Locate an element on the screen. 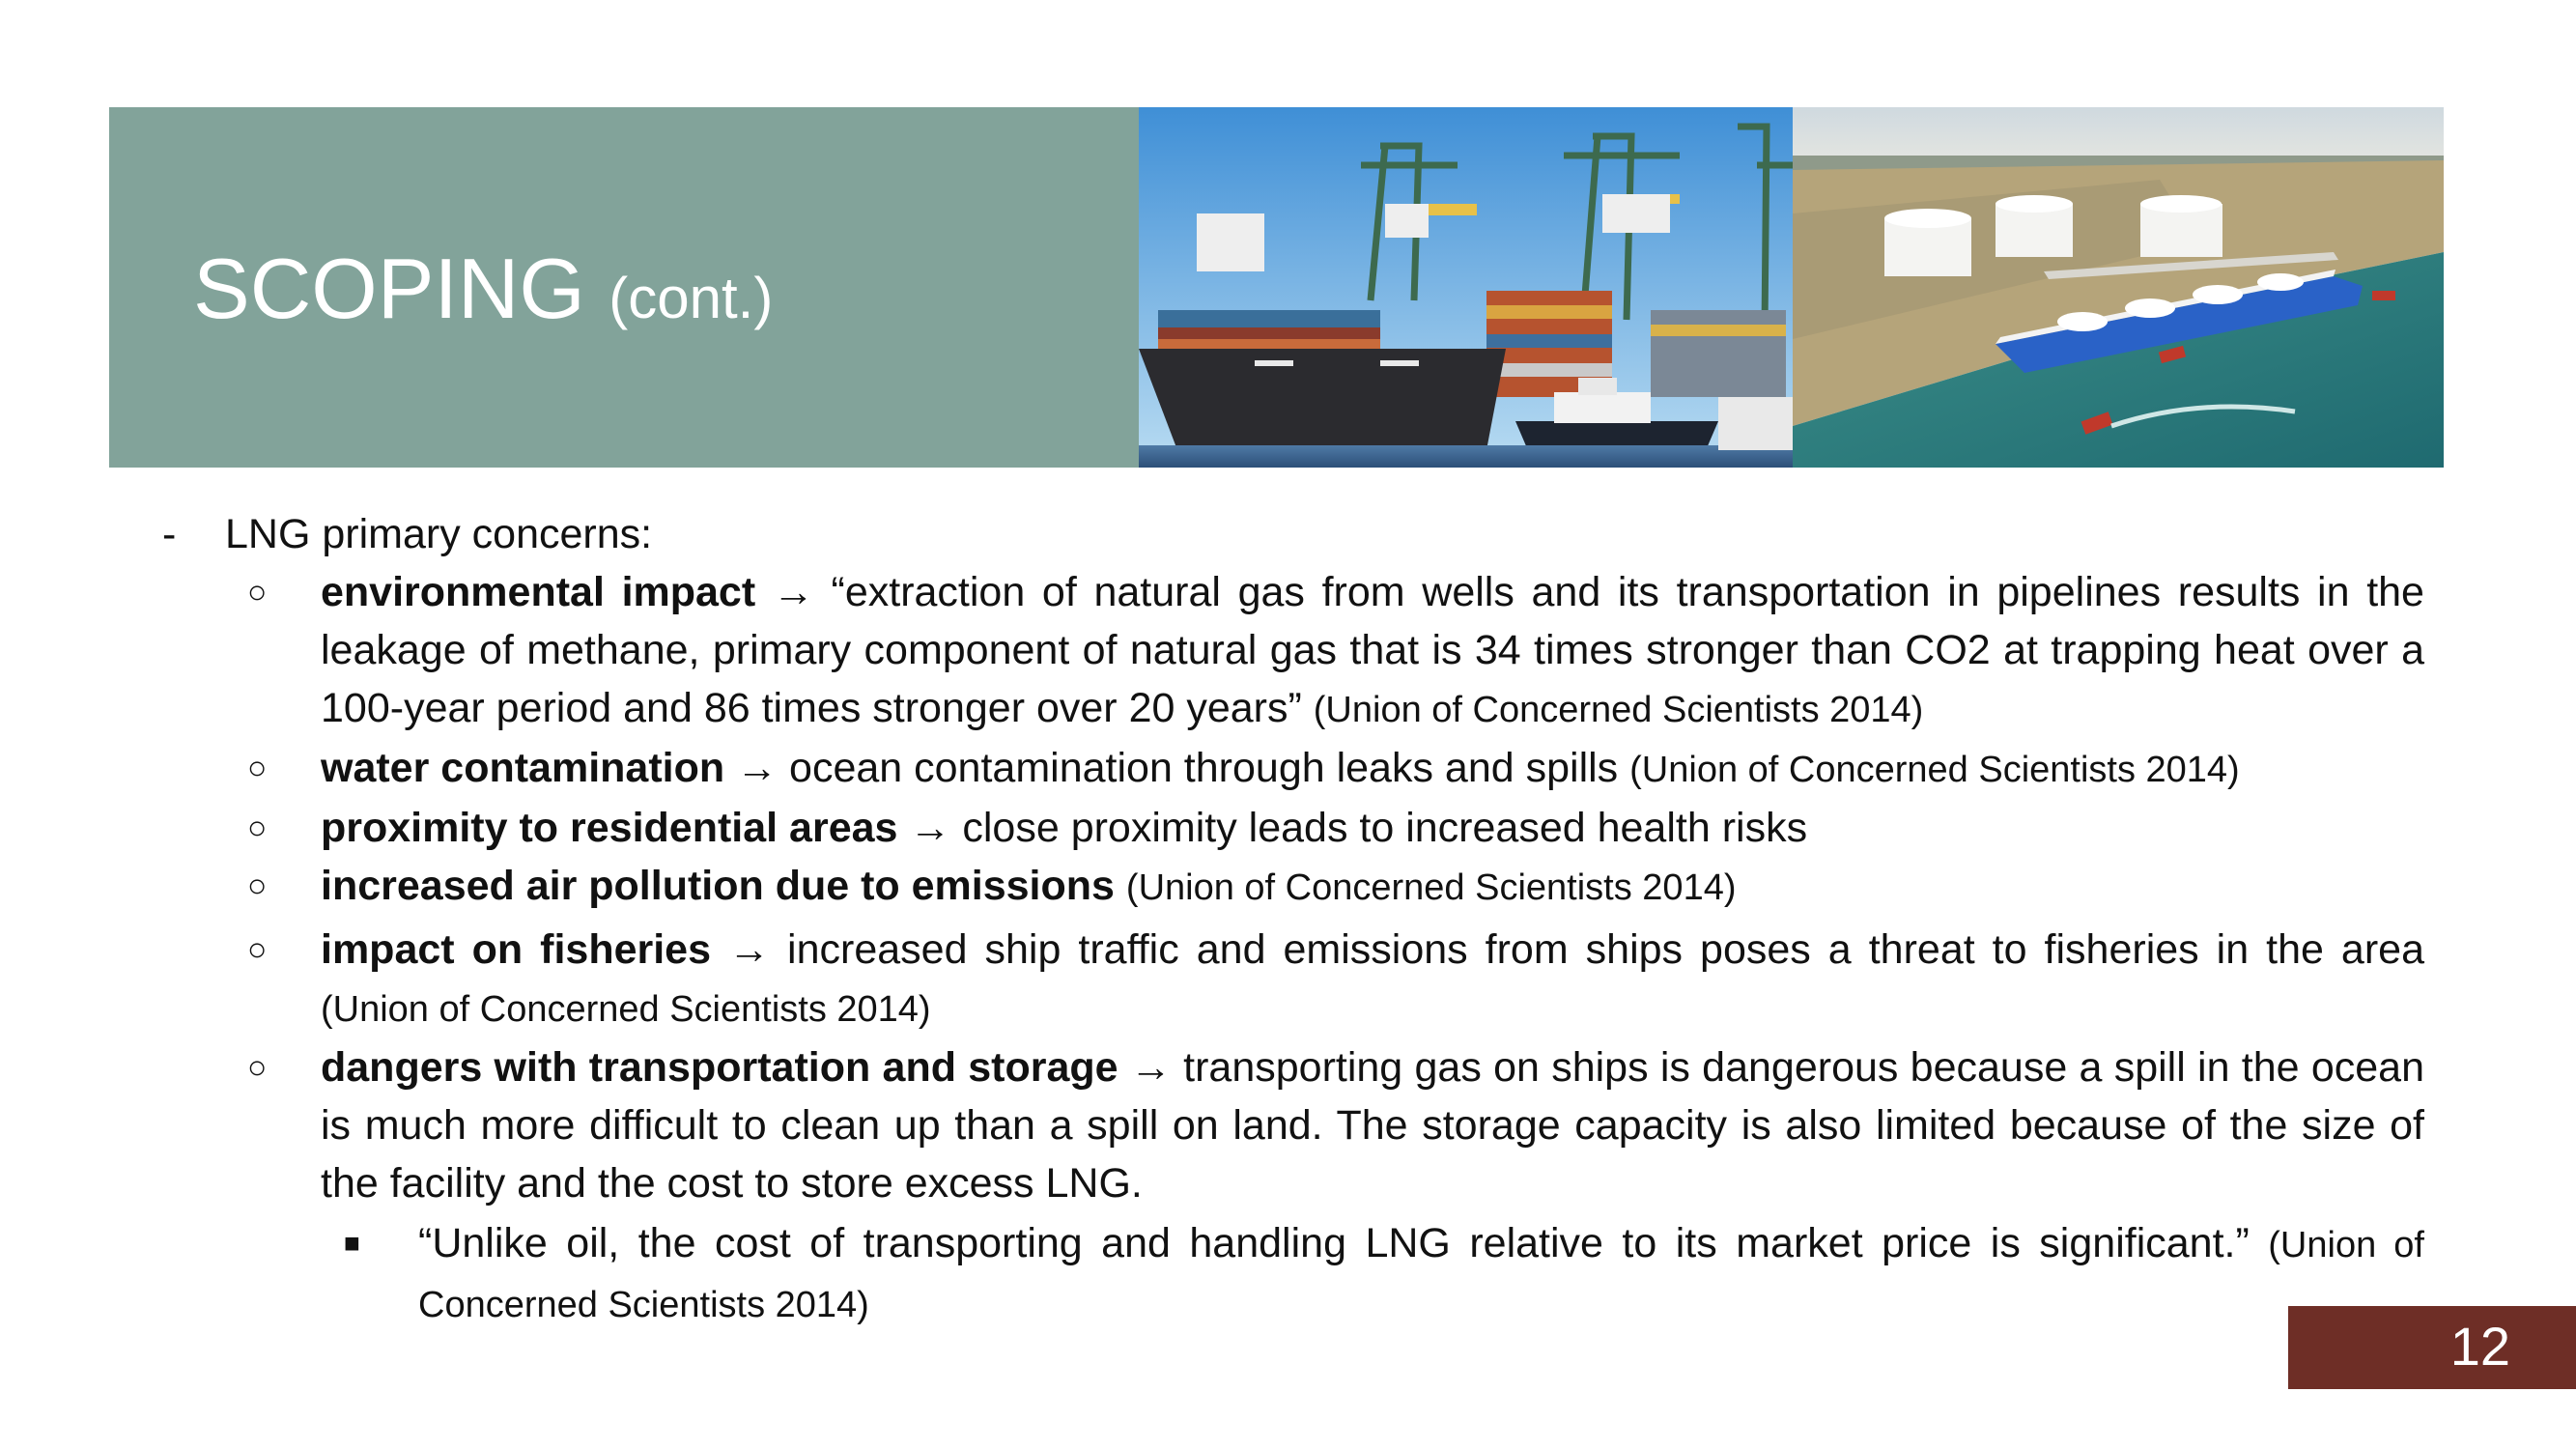  term: environmental impact is located at coordinates (538, 592).